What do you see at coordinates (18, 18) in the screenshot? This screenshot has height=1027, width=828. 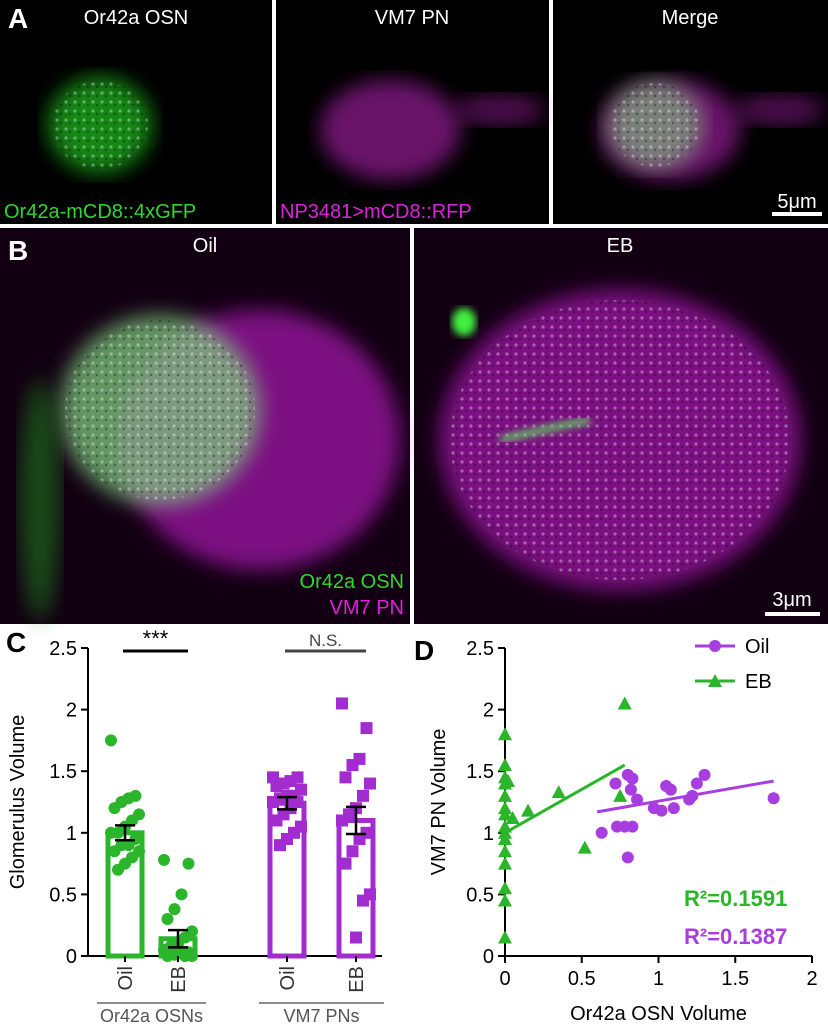 I see `panel-label: A` at bounding box center [18, 18].